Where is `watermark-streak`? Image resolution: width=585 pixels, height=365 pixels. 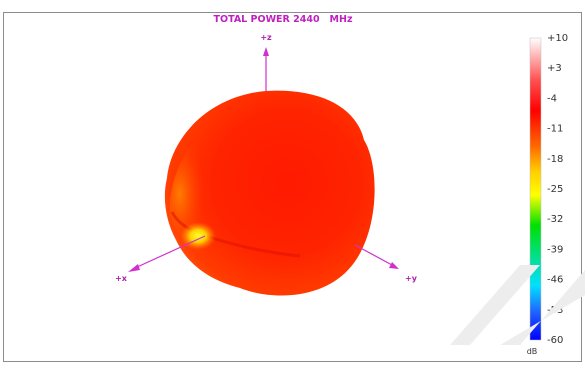 watermark-streak is located at coordinates (495, 305).